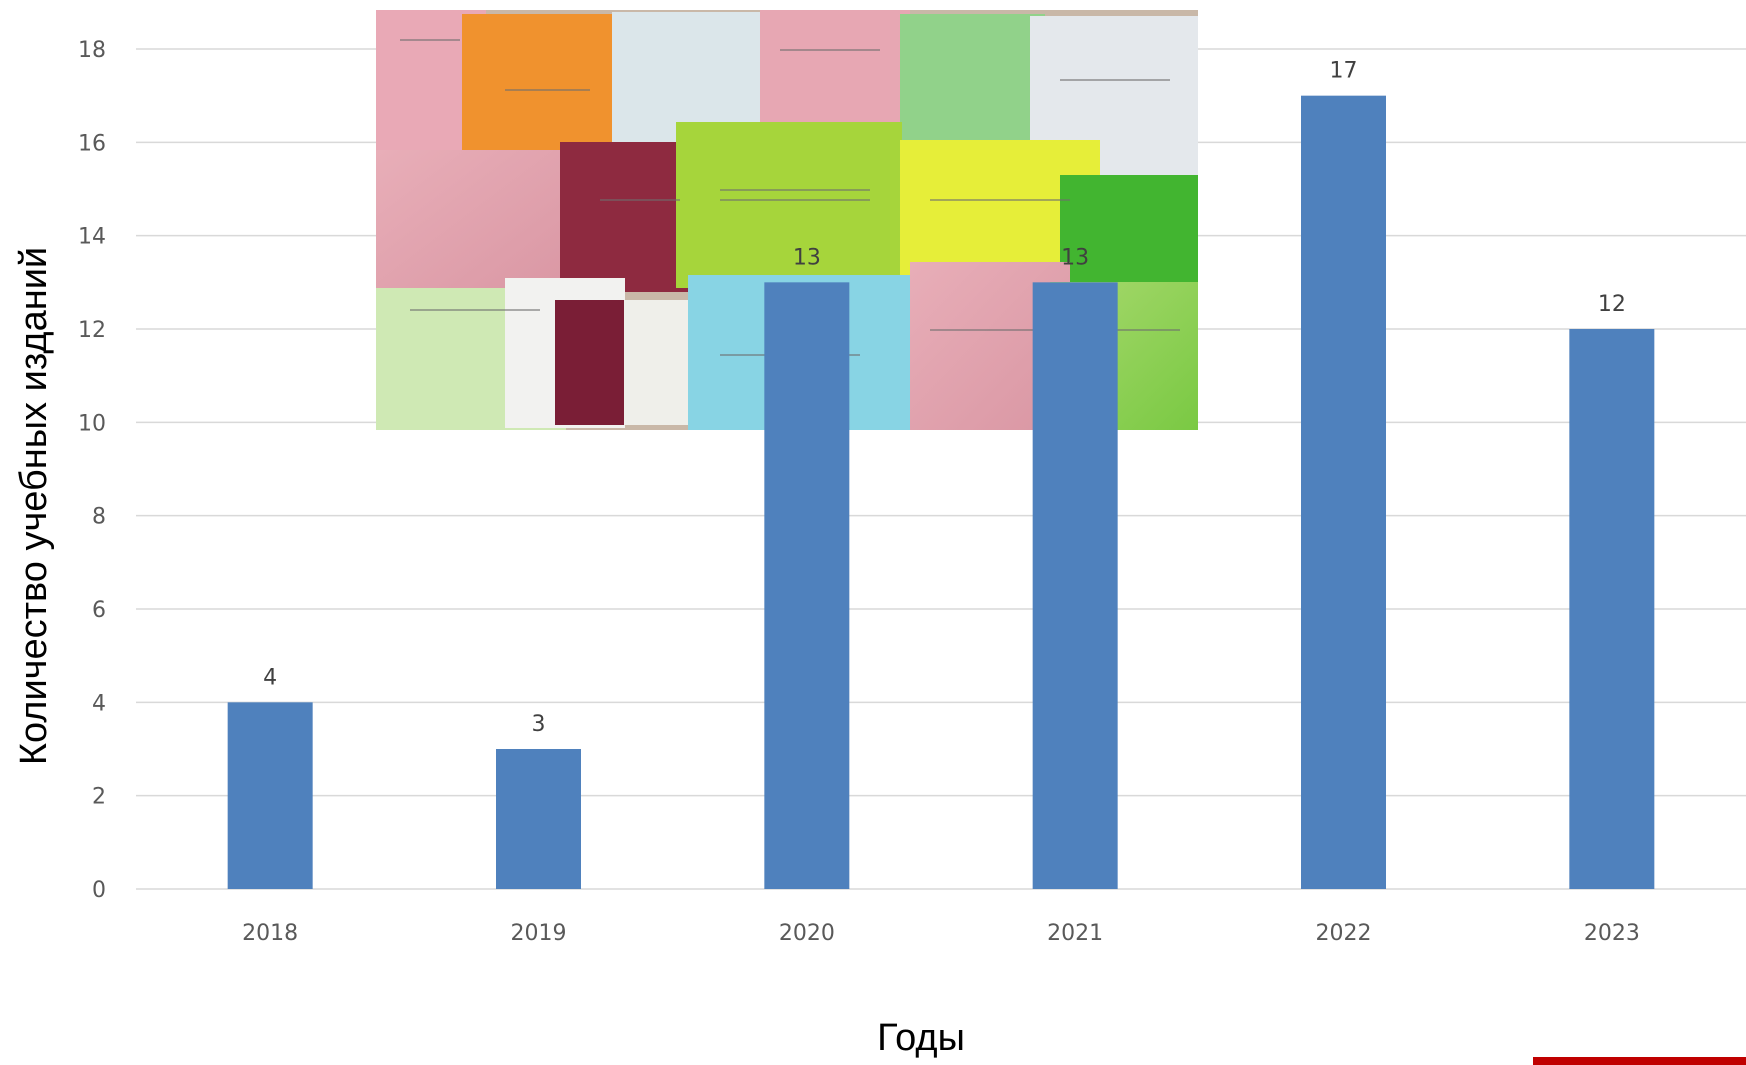  Describe the element at coordinates (270, 677) in the screenshot. I see `data-label-2018: 4` at that location.